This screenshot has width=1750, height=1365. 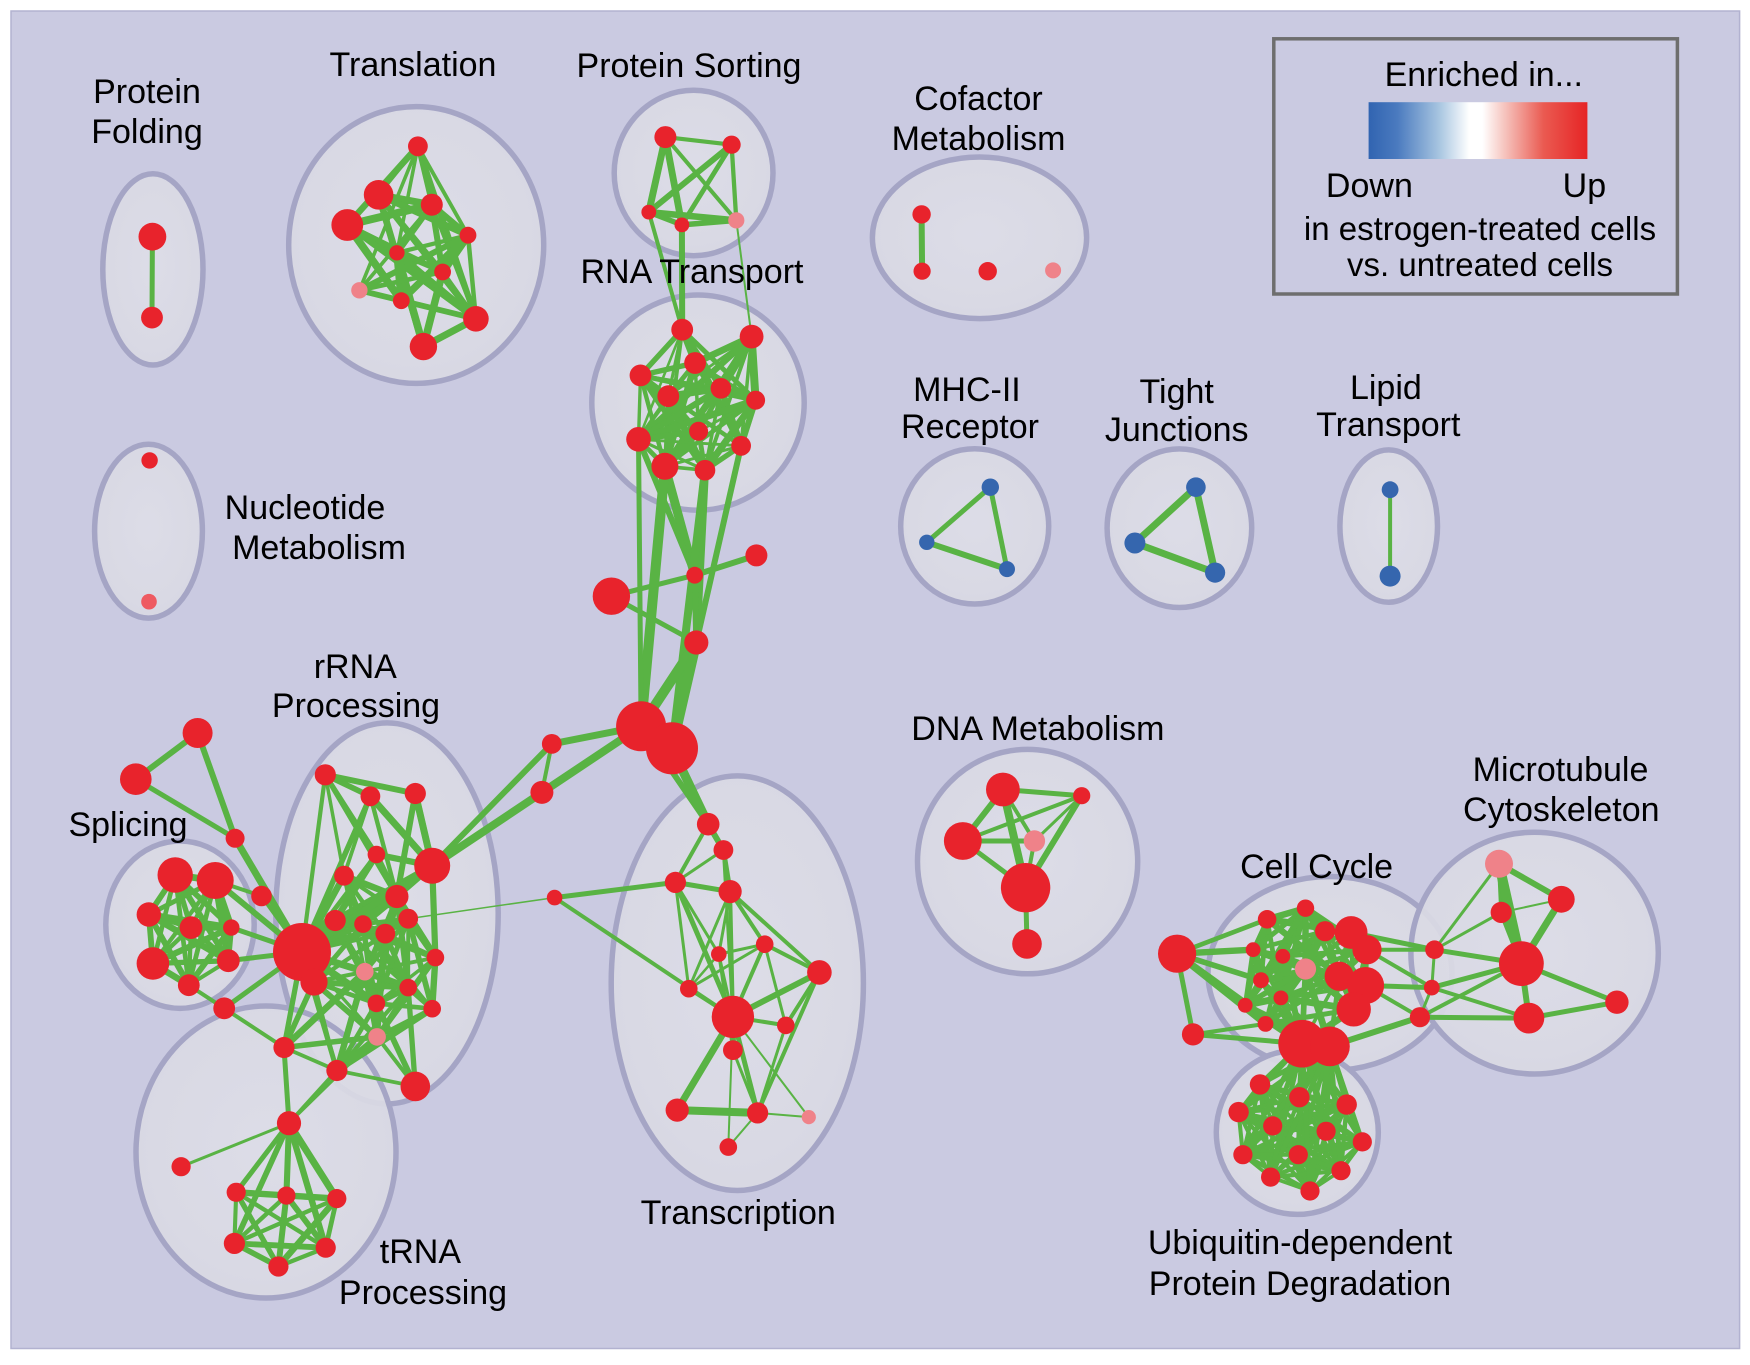 I want to click on svg-text: Protein Sorting, so click(x=689, y=66).